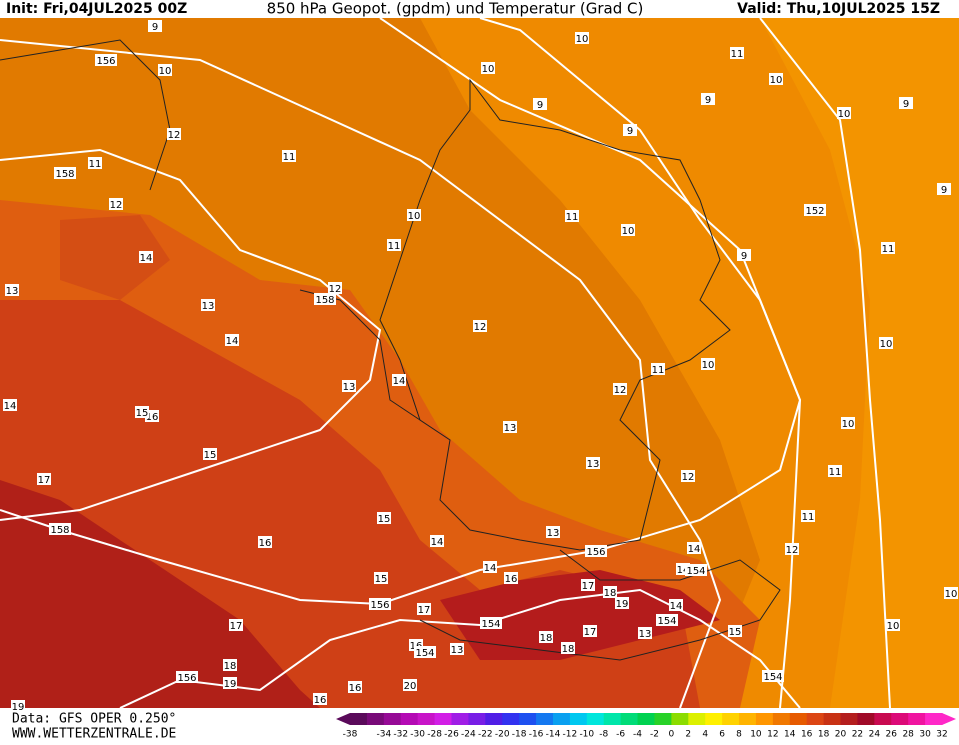  I want to click on contour-label: 158, so click(64, 174).